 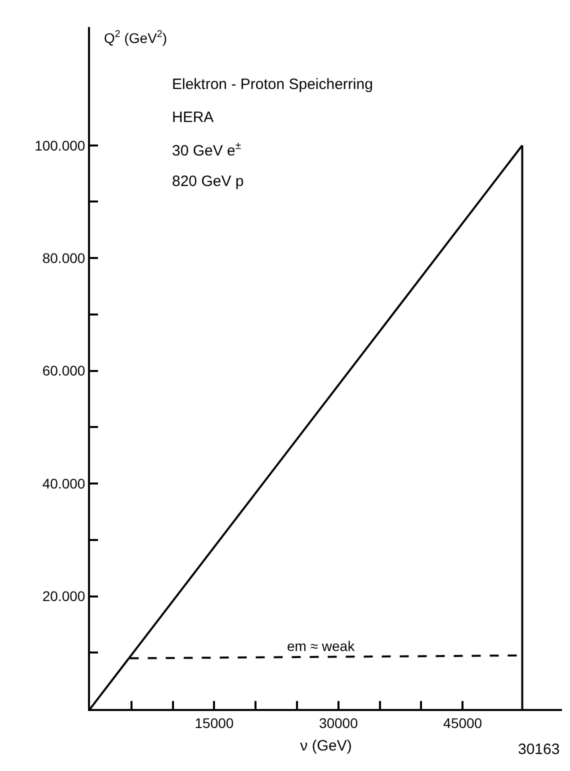 What do you see at coordinates (326, 745) in the screenshot?
I see `x-axis-title: ν (GeV)` at bounding box center [326, 745].